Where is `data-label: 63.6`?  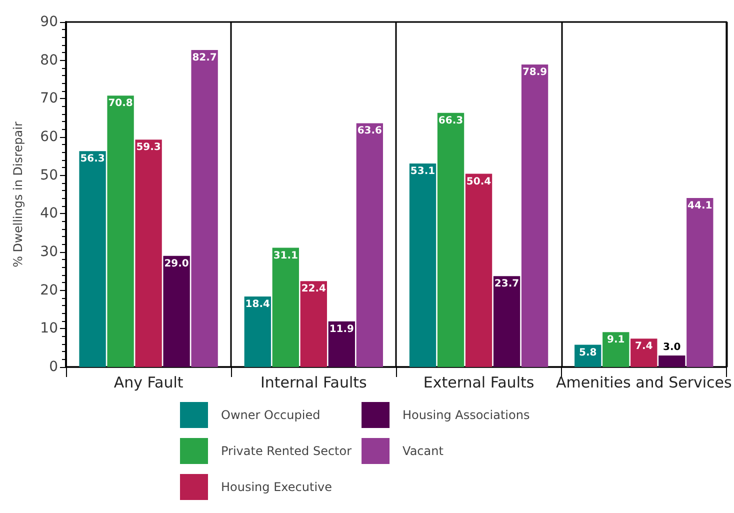 data-label: 63.6 is located at coordinates (369, 131).